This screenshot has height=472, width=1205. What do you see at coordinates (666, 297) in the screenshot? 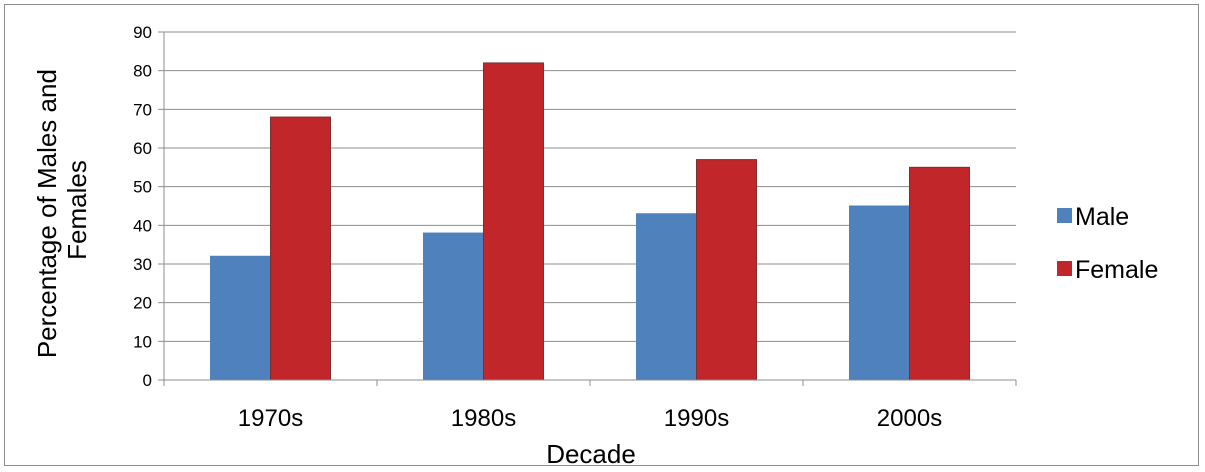
I see `bar-male-1990s` at bounding box center [666, 297].